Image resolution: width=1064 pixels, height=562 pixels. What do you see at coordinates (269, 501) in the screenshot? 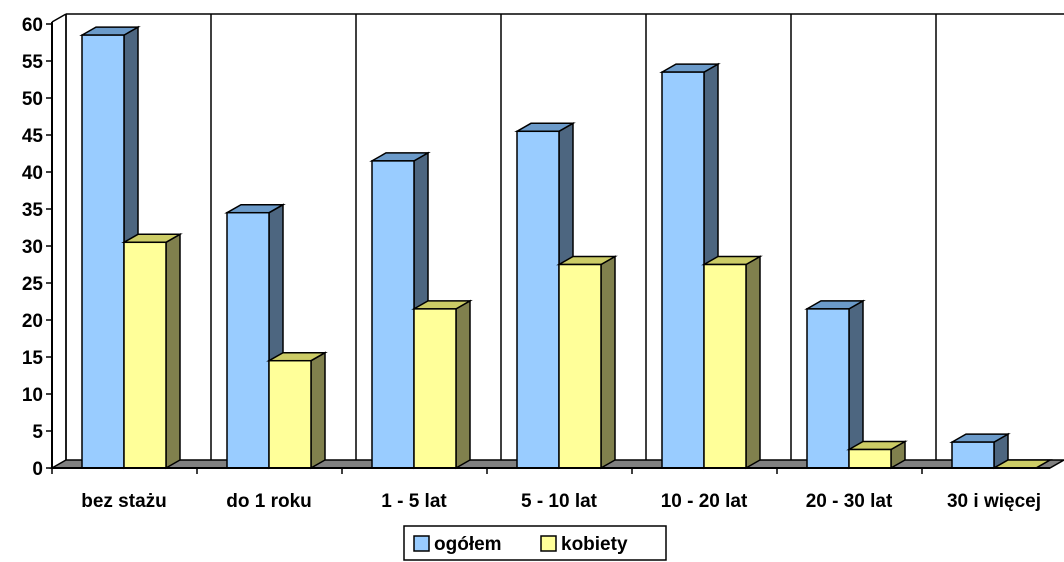
I see `x-category-label: do 1 roku` at bounding box center [269, 501].